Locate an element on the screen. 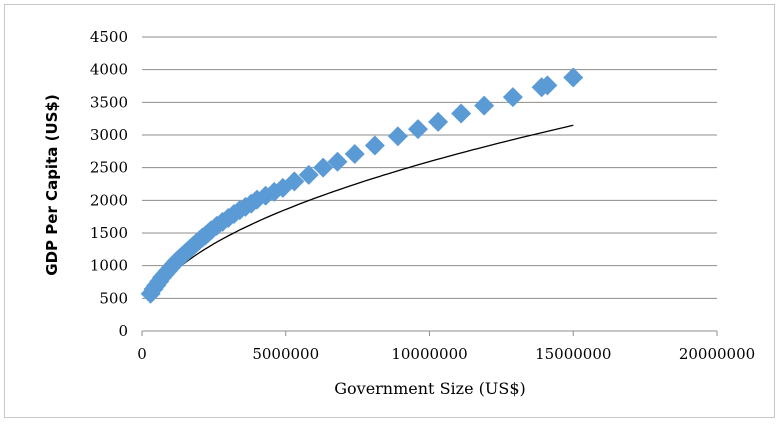 Image resolution: width=781 pixels, height=424 pixels. y-tick-label: 2500 is located at coordinates (109, 168).